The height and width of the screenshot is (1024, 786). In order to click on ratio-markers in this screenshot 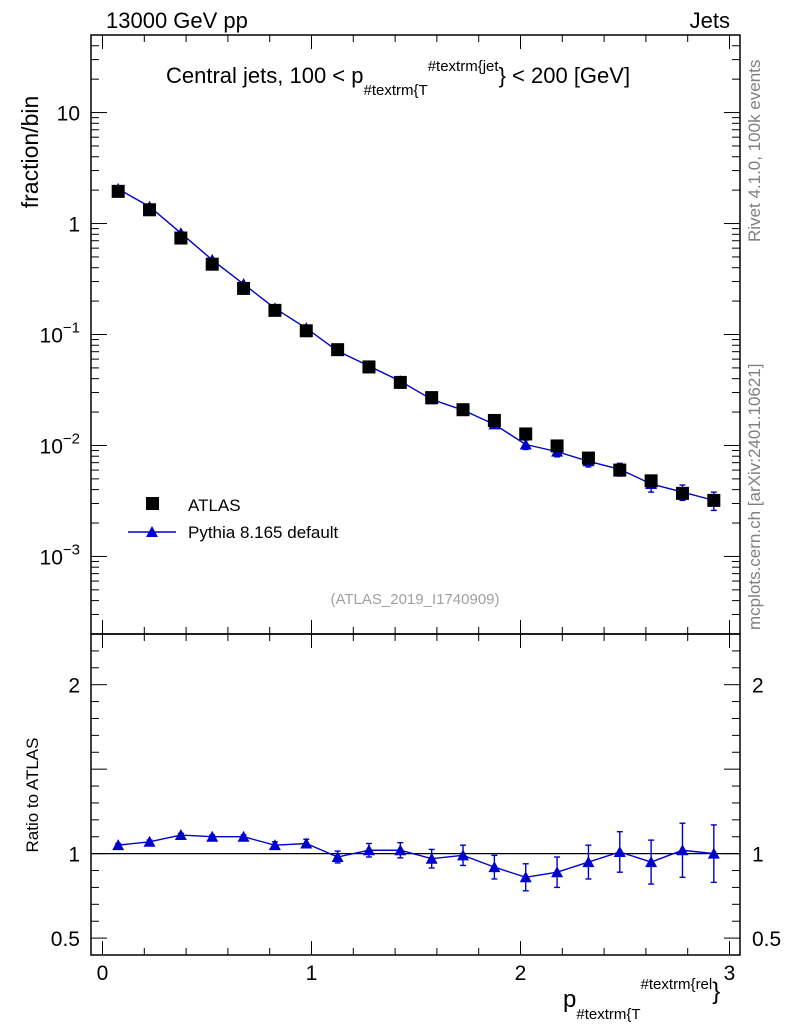, I will do `click(416, 856)`.